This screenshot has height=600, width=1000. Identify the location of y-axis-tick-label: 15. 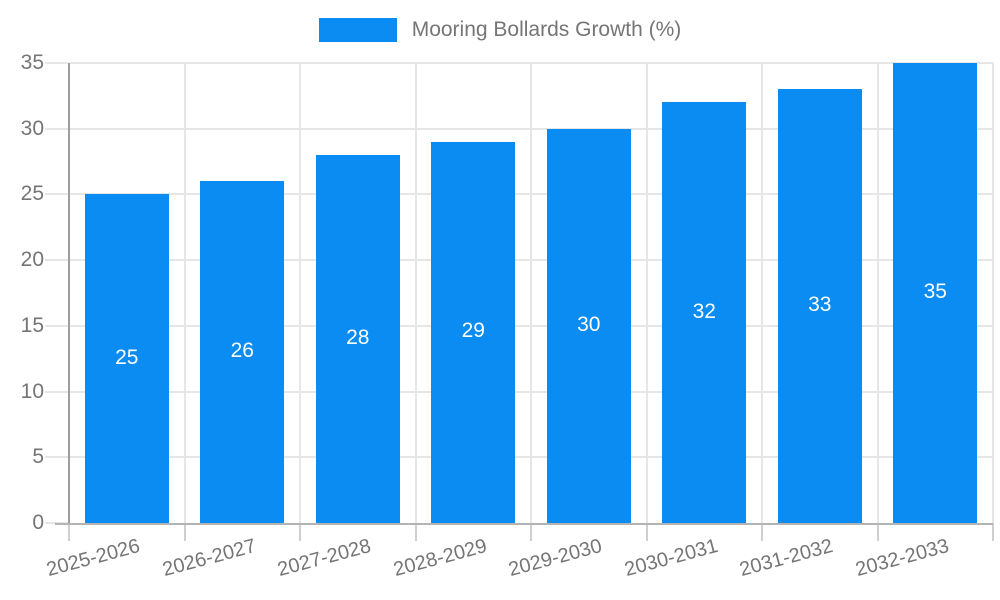
(32, 325).